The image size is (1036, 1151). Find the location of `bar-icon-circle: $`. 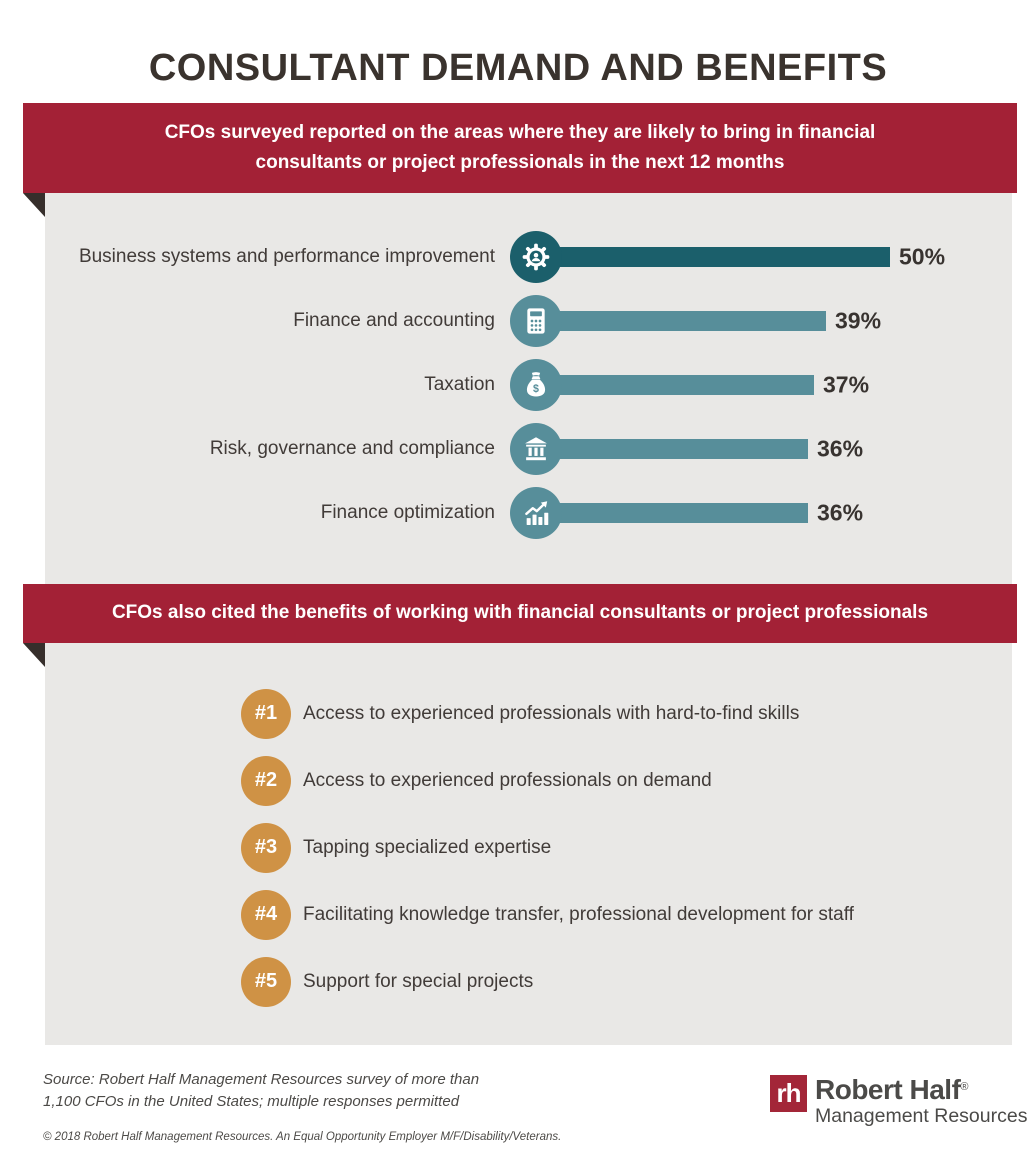

bar-icon-circle: $ is located at coordinates (536, 385).